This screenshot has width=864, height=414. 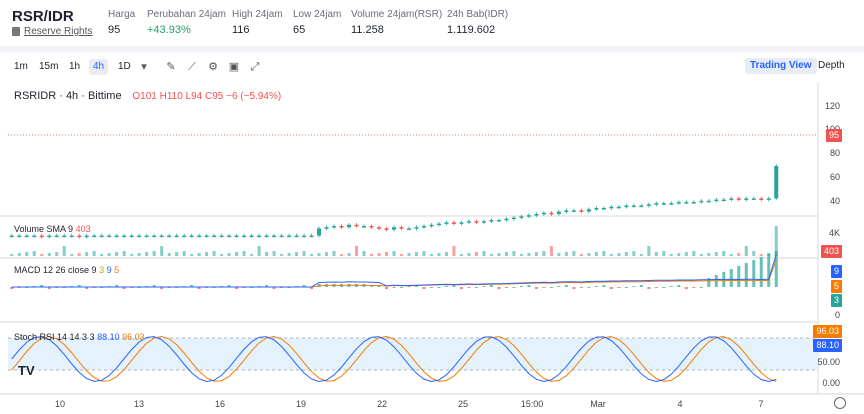 I want to click on timeframe-1h: 1h, so click(x=75, y=66).